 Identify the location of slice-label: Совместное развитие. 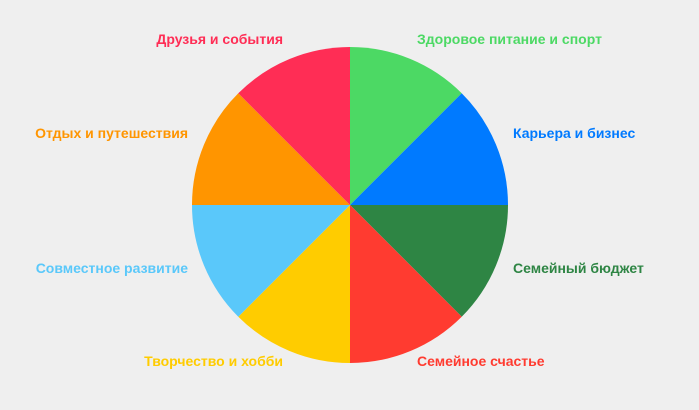
(112, 268).